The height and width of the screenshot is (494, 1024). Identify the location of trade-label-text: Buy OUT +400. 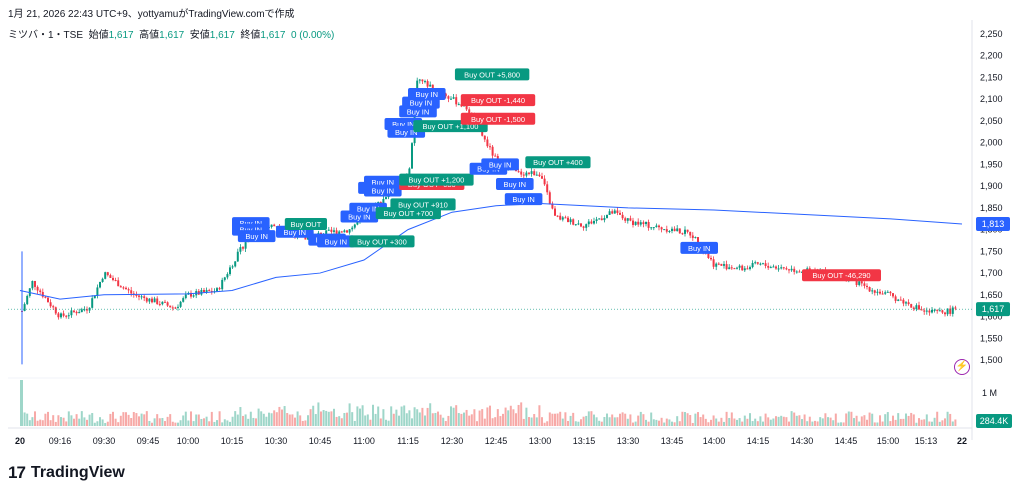
(558, 162).